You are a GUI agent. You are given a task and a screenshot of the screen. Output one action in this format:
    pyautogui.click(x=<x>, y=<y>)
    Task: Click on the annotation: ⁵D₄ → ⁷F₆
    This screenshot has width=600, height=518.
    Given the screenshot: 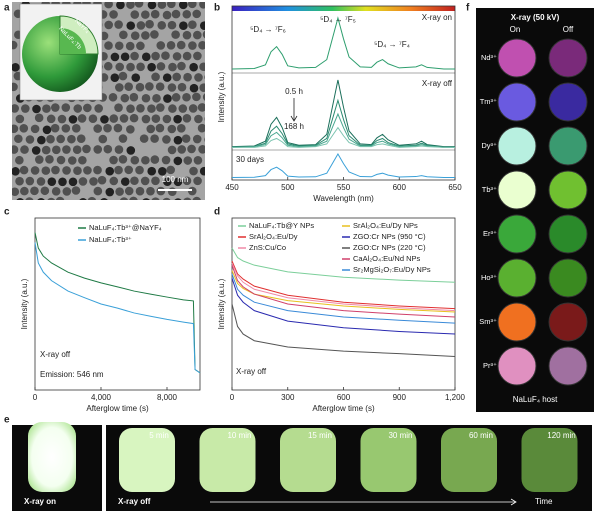 What is the action you would take?
    pyautogui.click(x=268, y=29)
    